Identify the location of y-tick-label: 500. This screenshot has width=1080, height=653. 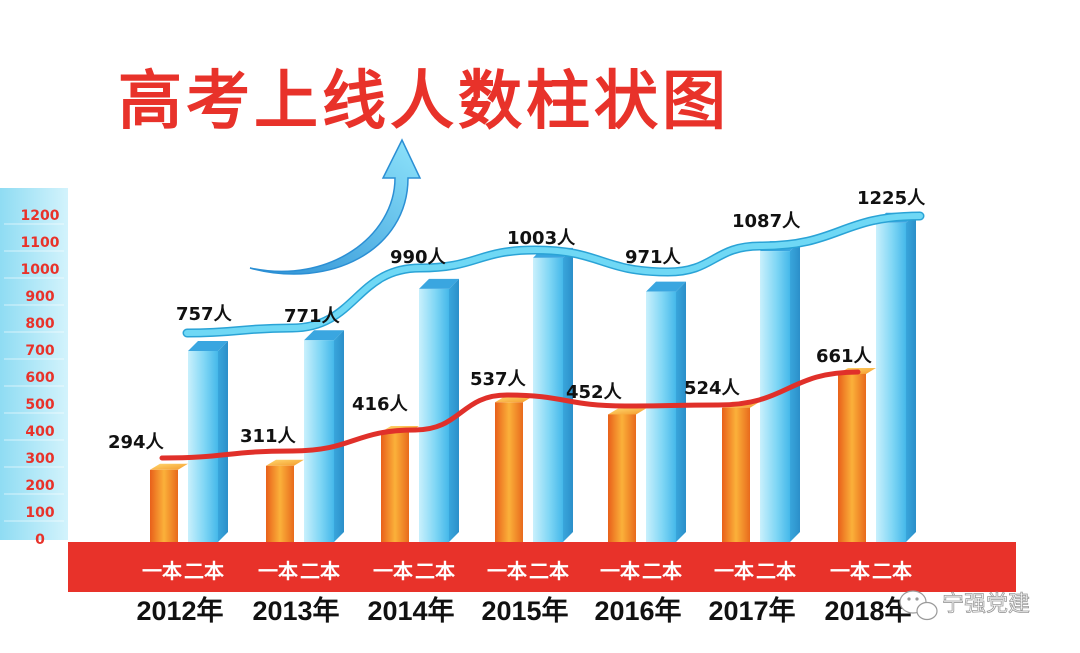
(39, 405).